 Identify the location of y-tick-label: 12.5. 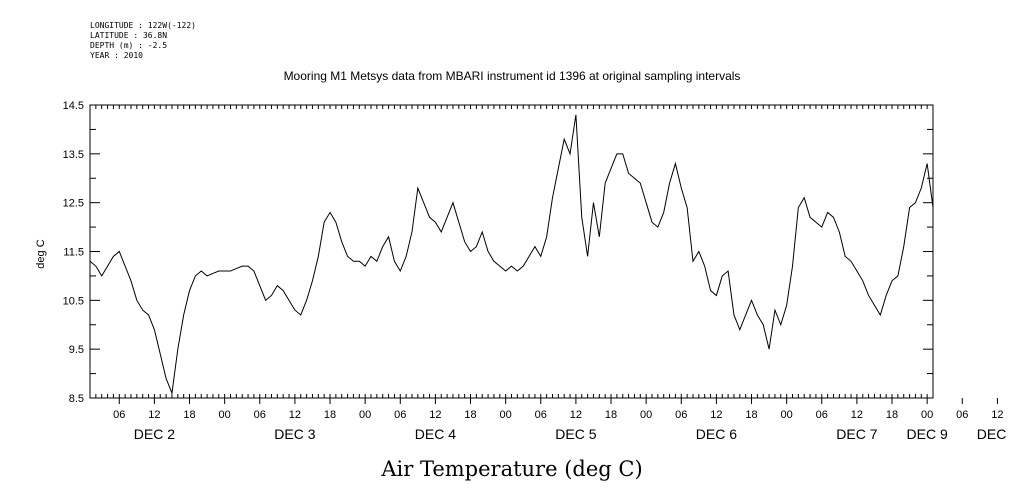
(73, 204).